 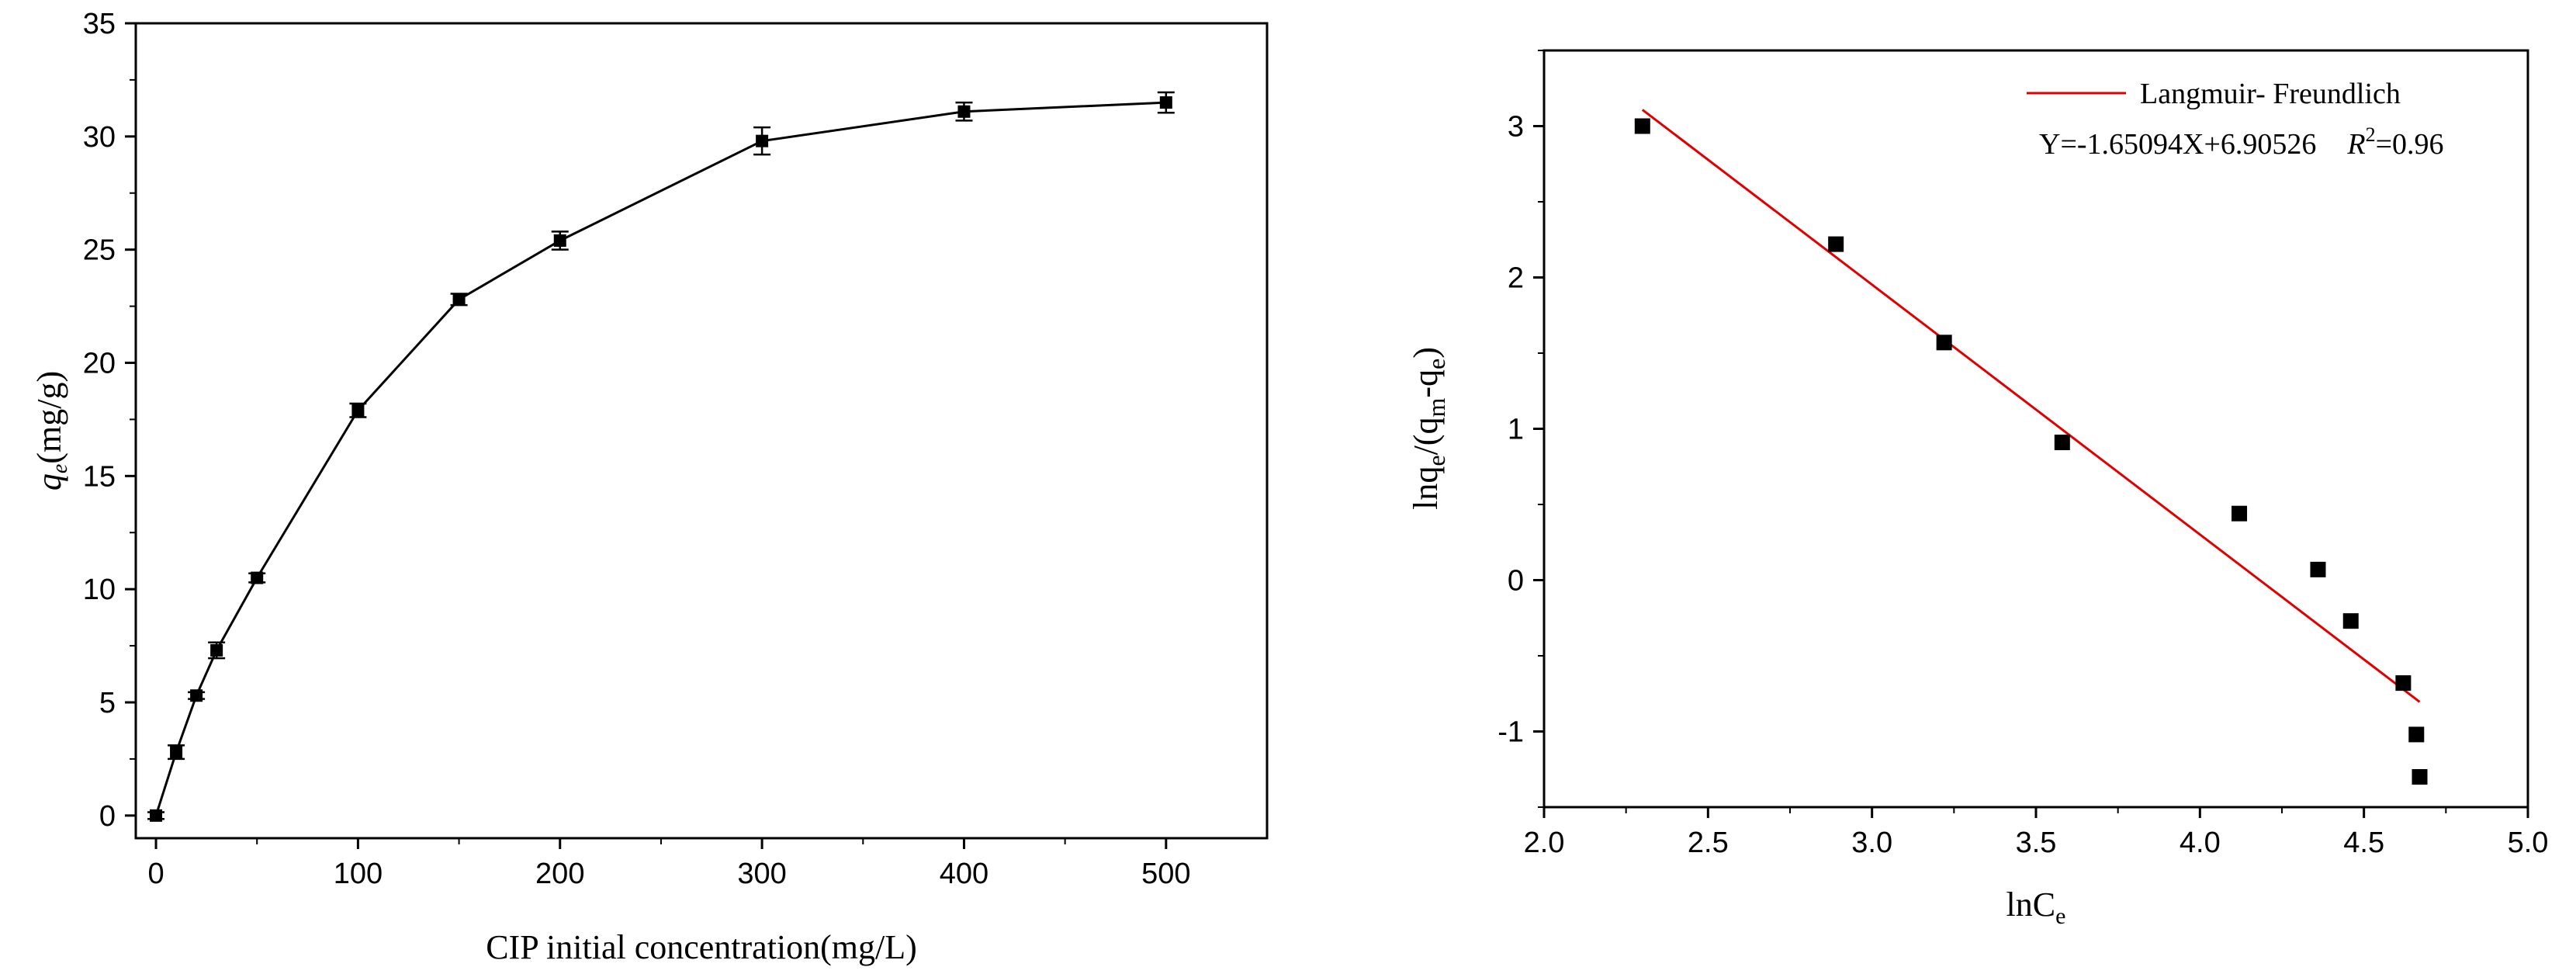 I want to click on y-axis-title: qe(mg/g), so click(x=51, y=430).